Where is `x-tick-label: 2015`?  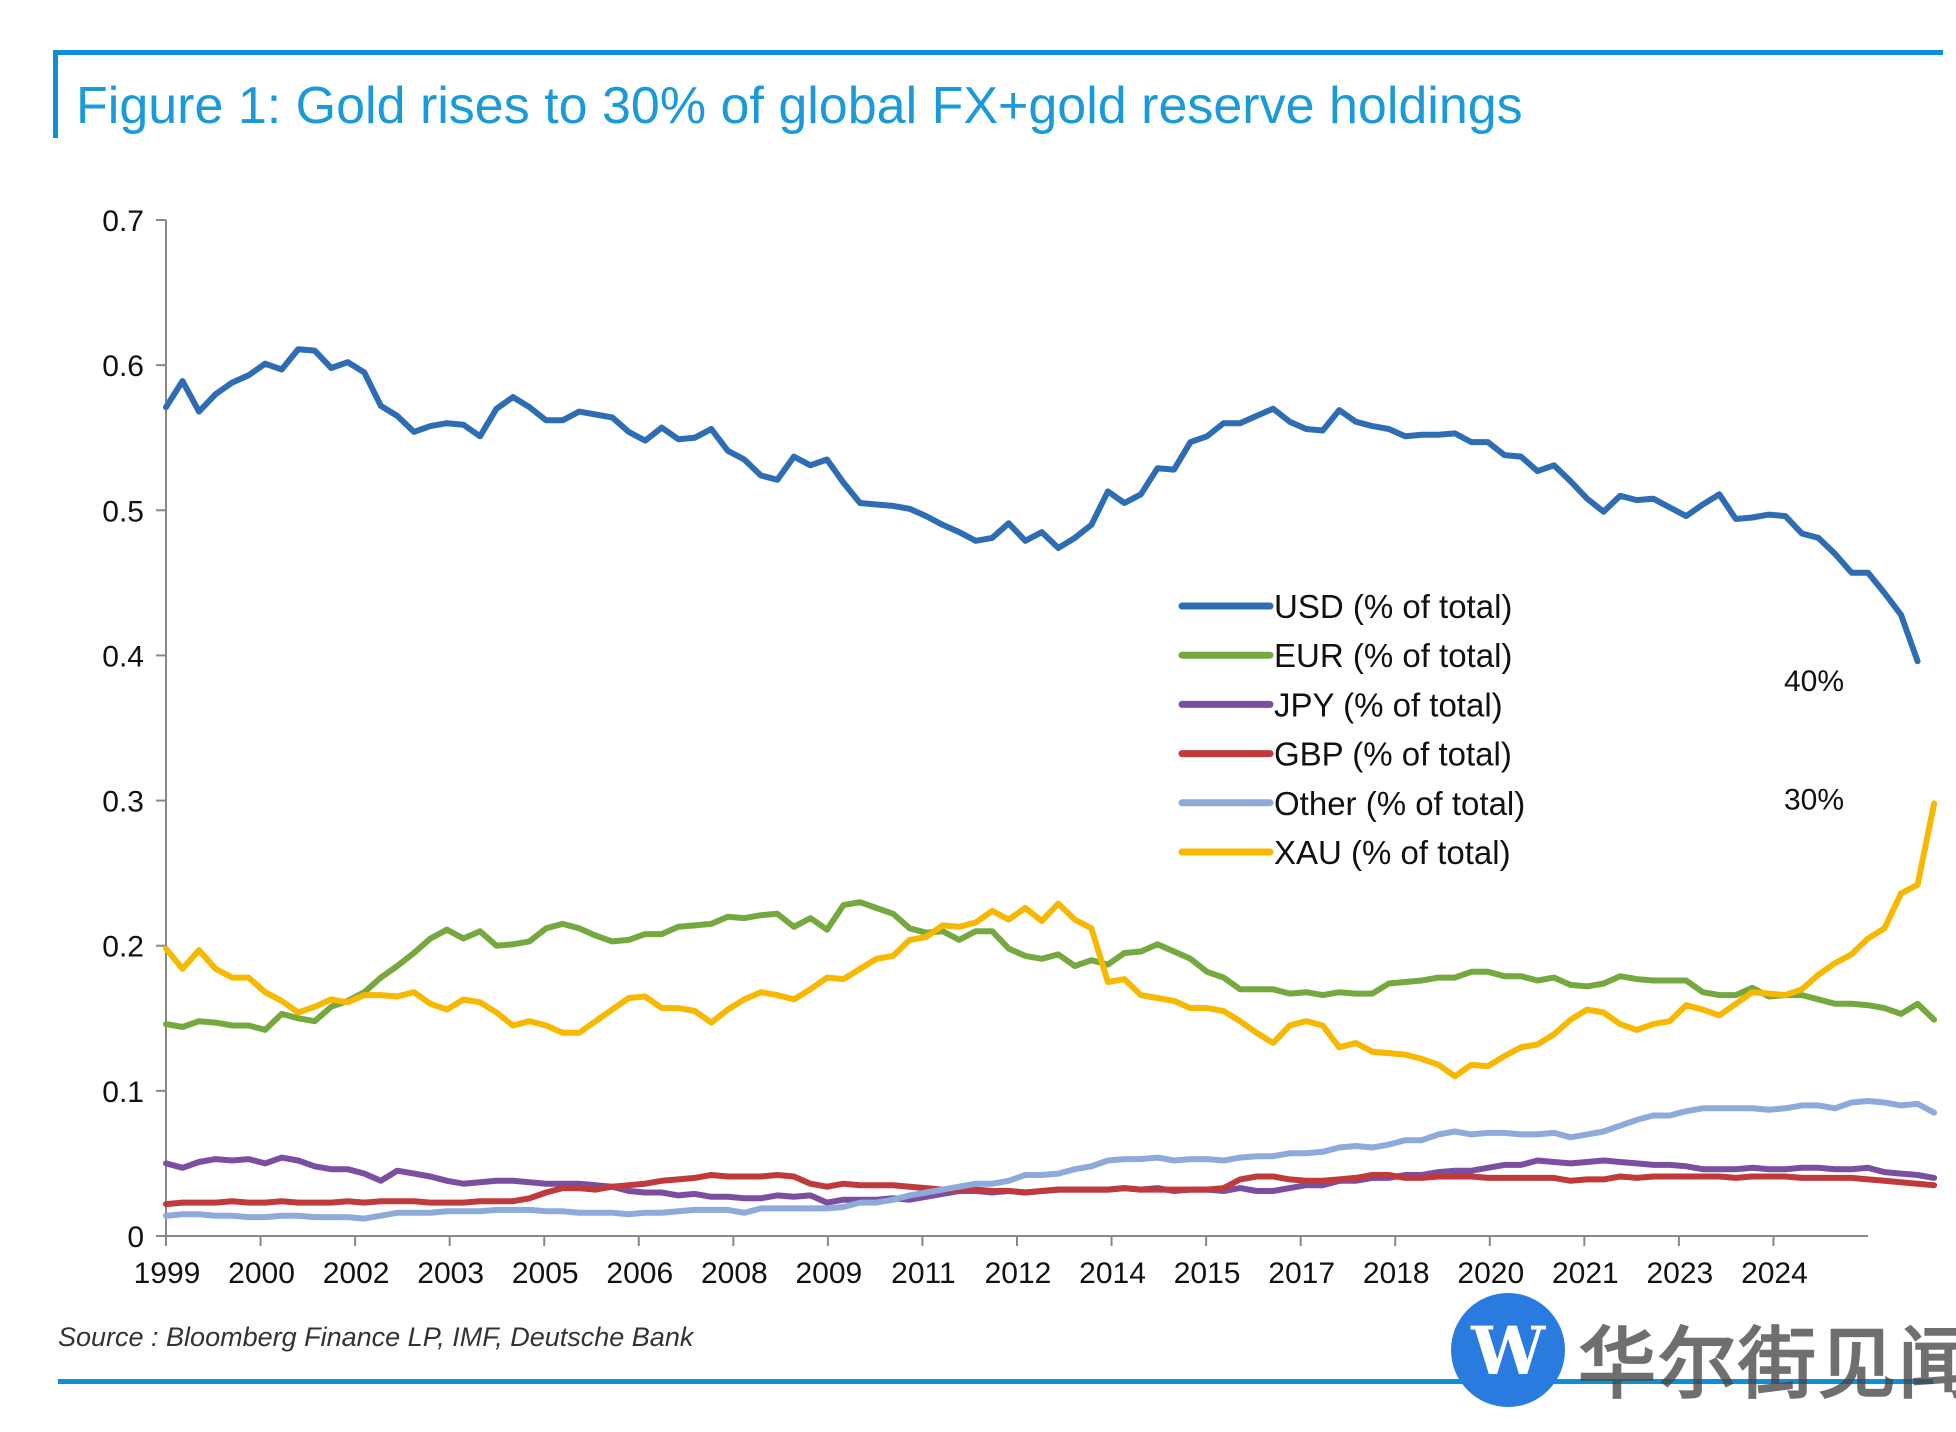
x-tick-label: 2015 is located at coordinates (1207, 1273).